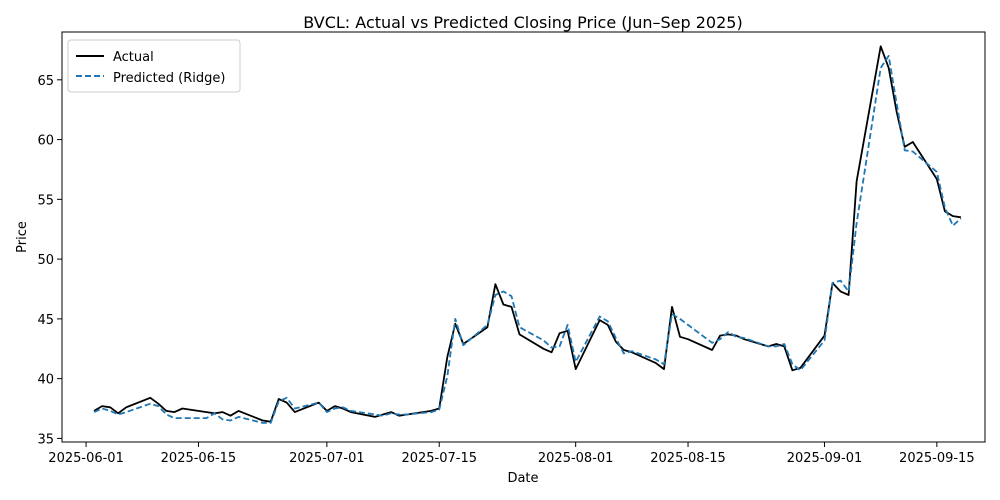 The image size is (1000, 500). What do you see at coordinates (199, 458) in the screenshot?
I see `x-tick-label: 2025-06-15` at bounding box center [199, 458].